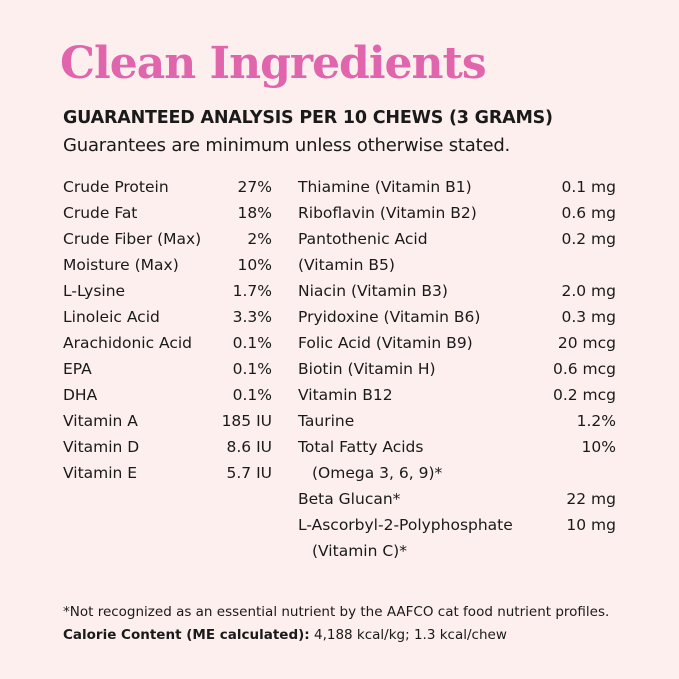 This screenshot has height=679, width=679. What do you see at coordinates (100, 213) in the screenshot?
I see `nutrient-label: Crude Fat` at bounding box center [100, 213].